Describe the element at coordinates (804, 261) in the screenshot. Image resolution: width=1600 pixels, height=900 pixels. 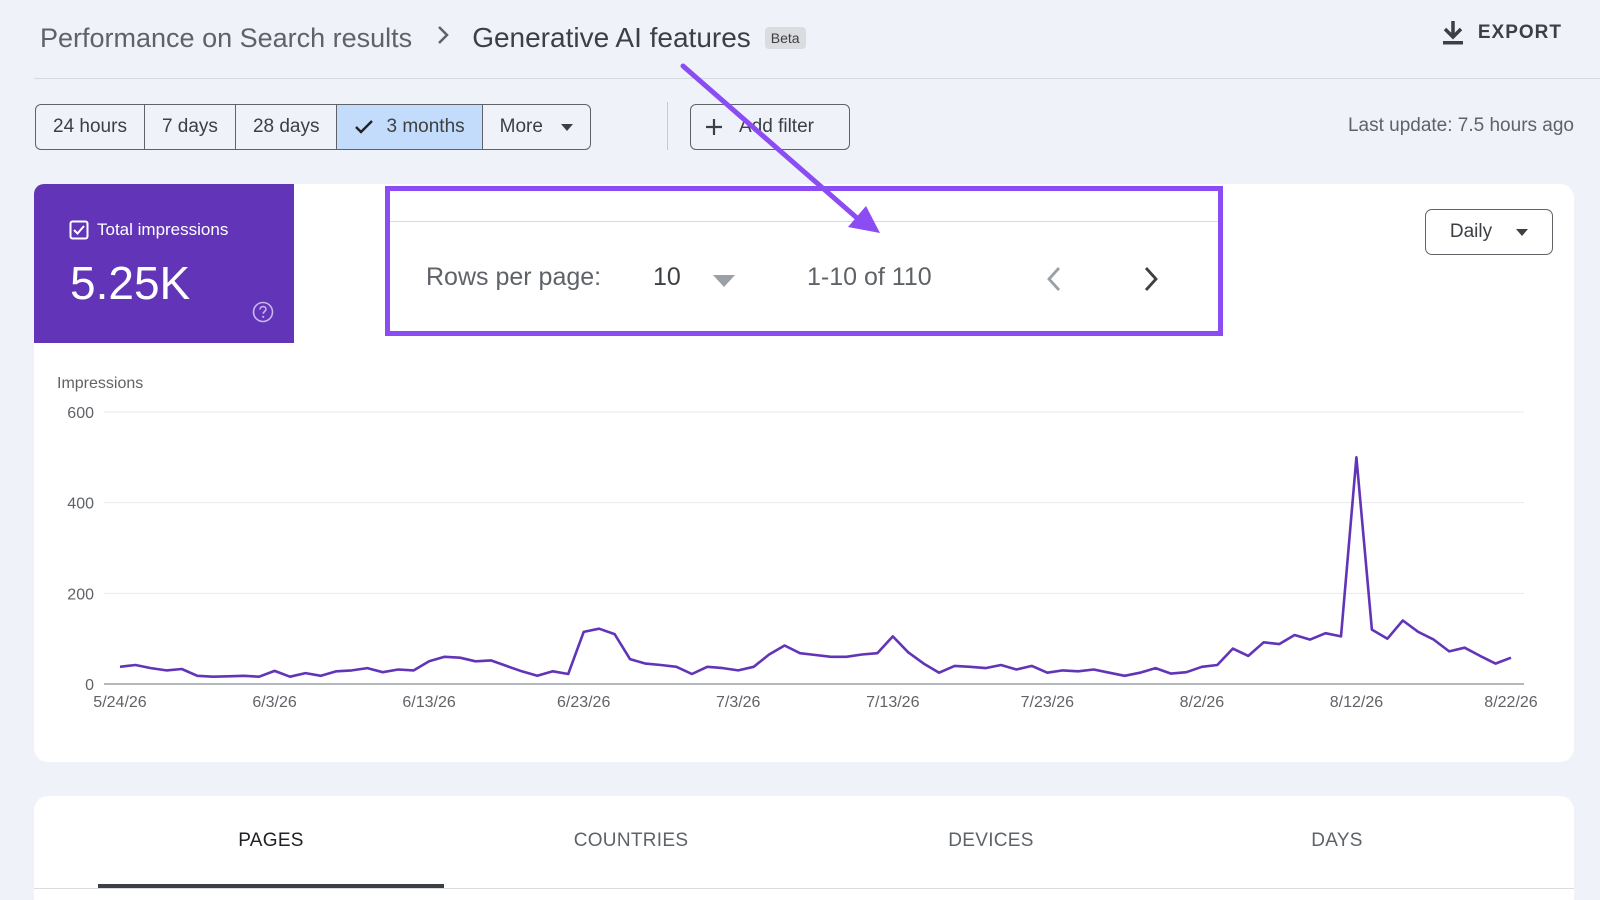
I see `pagination-highlight-box: Rows per page: 10 1-10 of 110` at that location.